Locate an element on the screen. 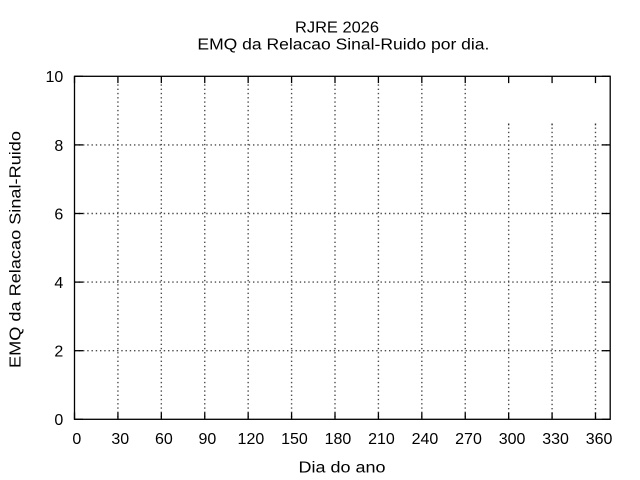  svg-text: 60 is located at coordinates (164, 439).